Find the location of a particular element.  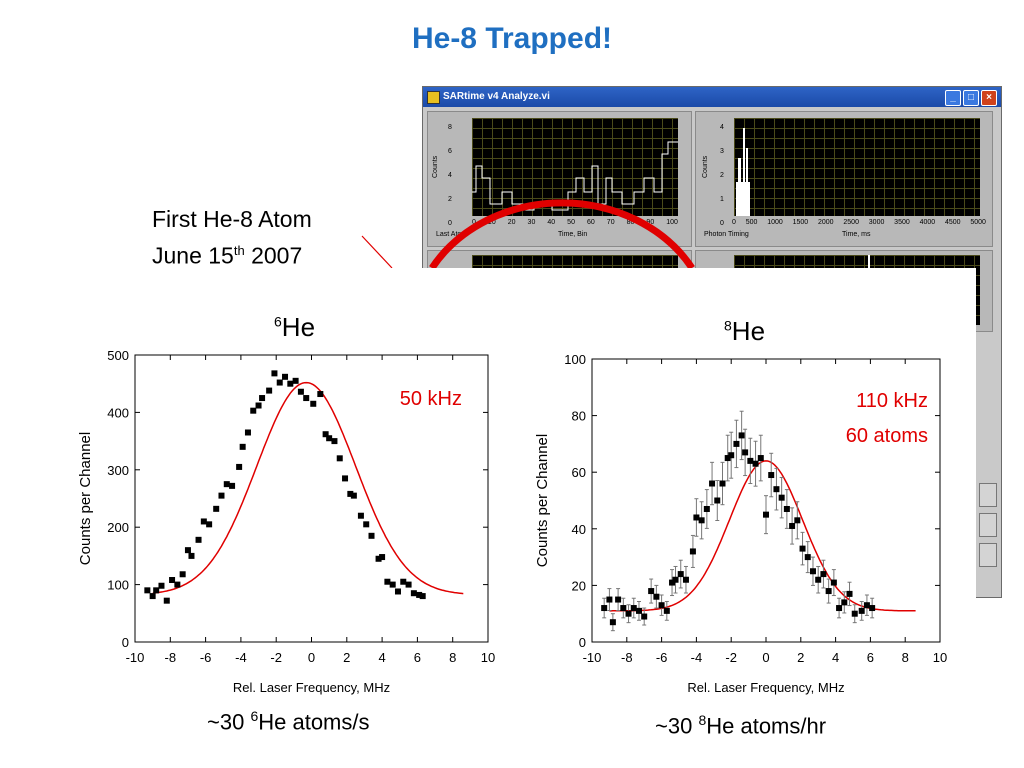

y-axis-label: Counts per Channel is located at coordinates (542, 500).